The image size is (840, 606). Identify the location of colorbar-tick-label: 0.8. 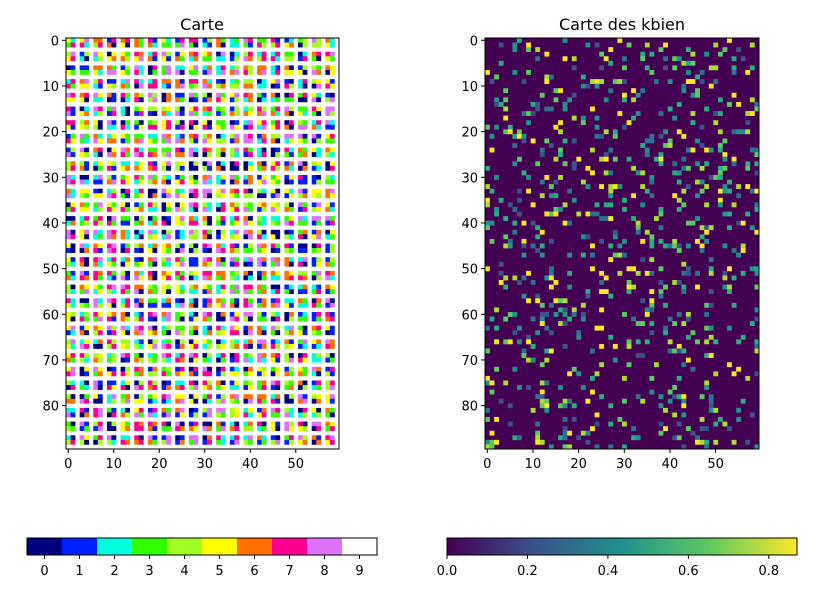
(768, 571).